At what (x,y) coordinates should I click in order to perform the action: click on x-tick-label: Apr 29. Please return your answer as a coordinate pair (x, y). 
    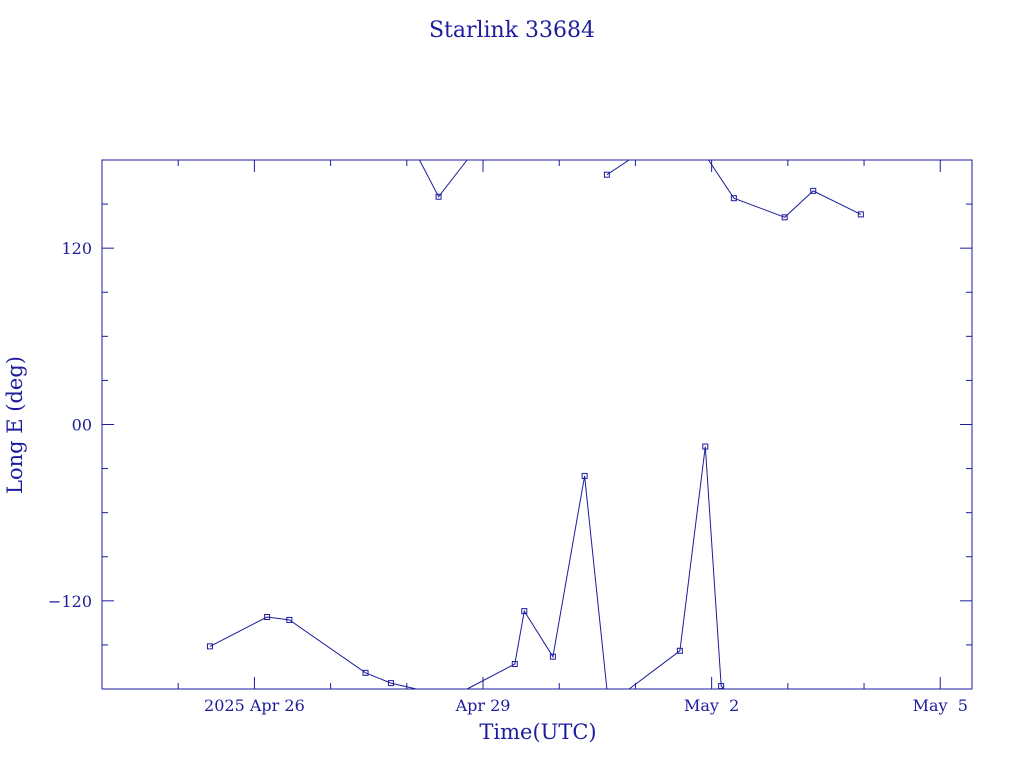
    Looking at the image, I should click on (483, 705).